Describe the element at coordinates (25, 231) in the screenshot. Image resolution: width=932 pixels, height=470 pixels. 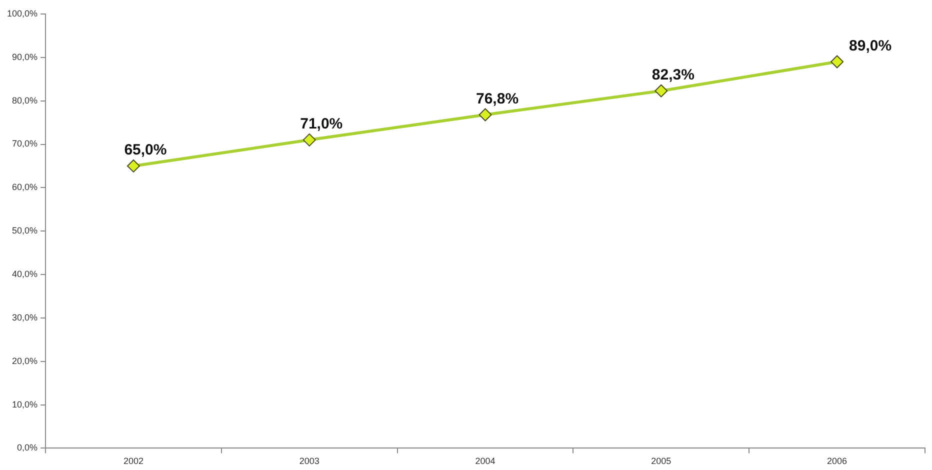
I see `y-tick-label: 50,0%` at that location.